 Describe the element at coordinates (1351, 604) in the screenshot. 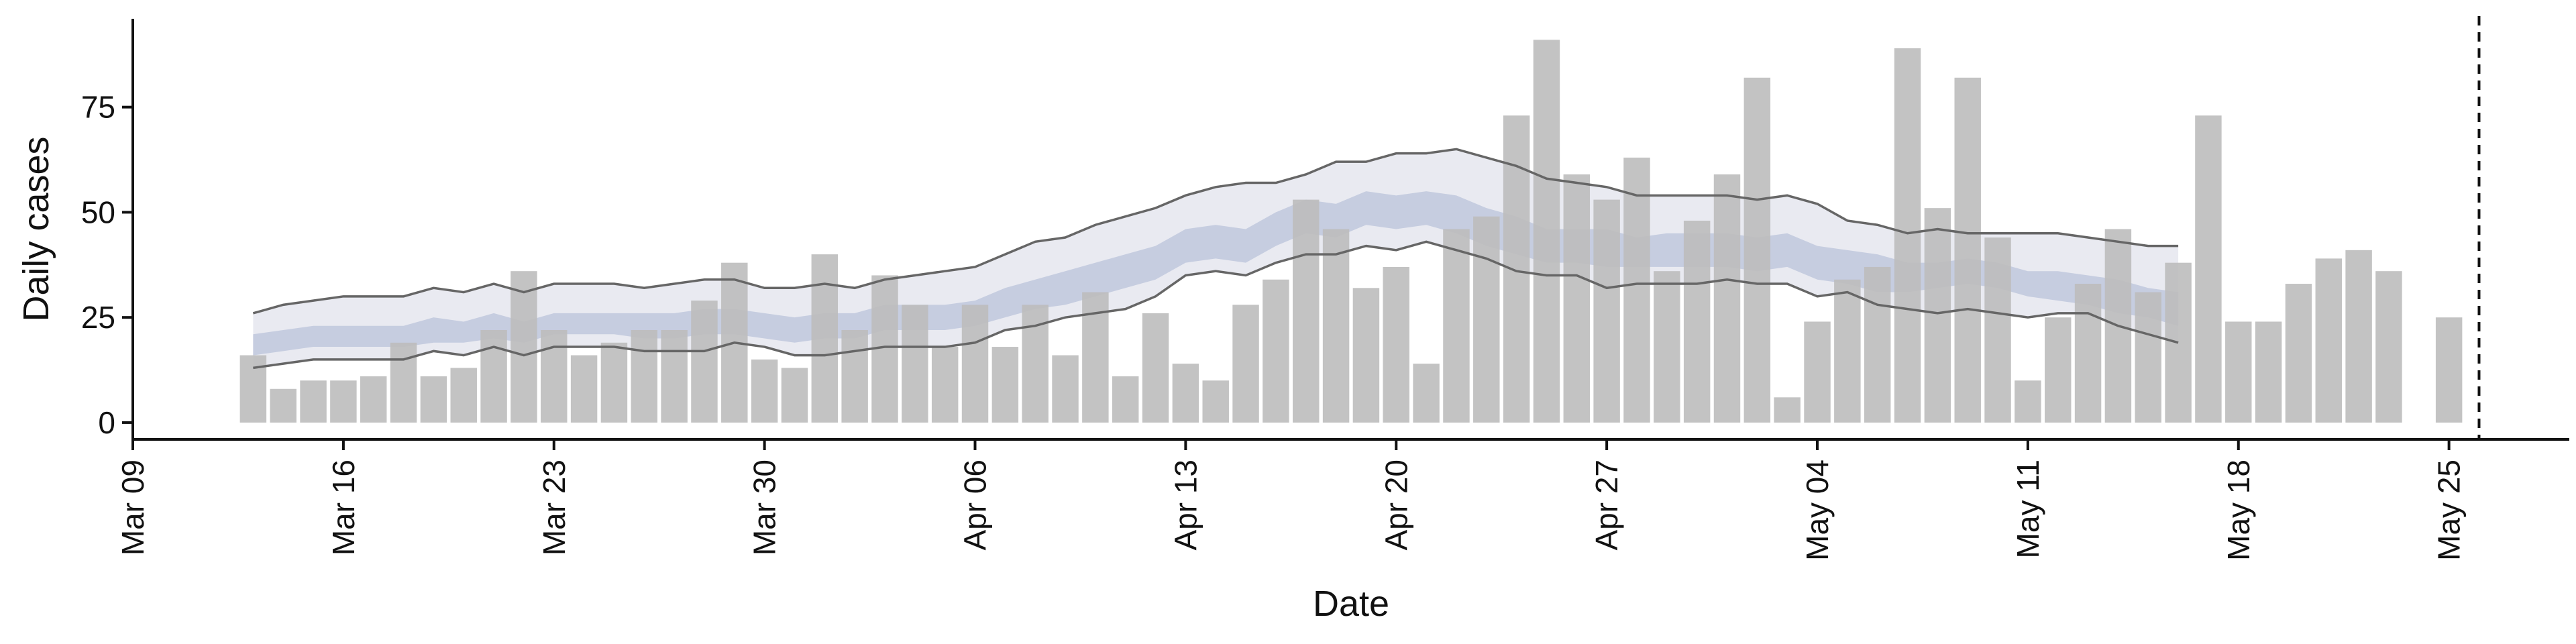

I see `x-axis-title: Date` at that location.